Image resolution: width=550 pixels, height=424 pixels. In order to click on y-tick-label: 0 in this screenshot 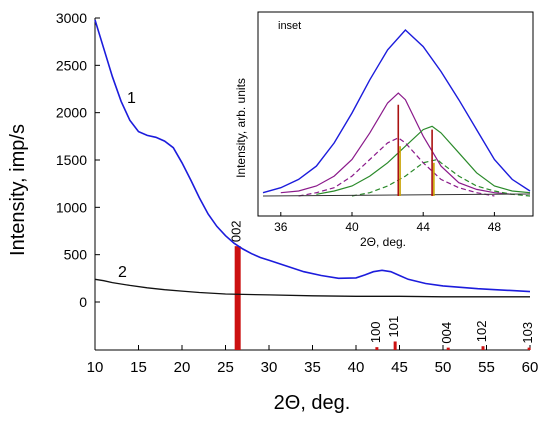, I will do `click(83, 302)`.